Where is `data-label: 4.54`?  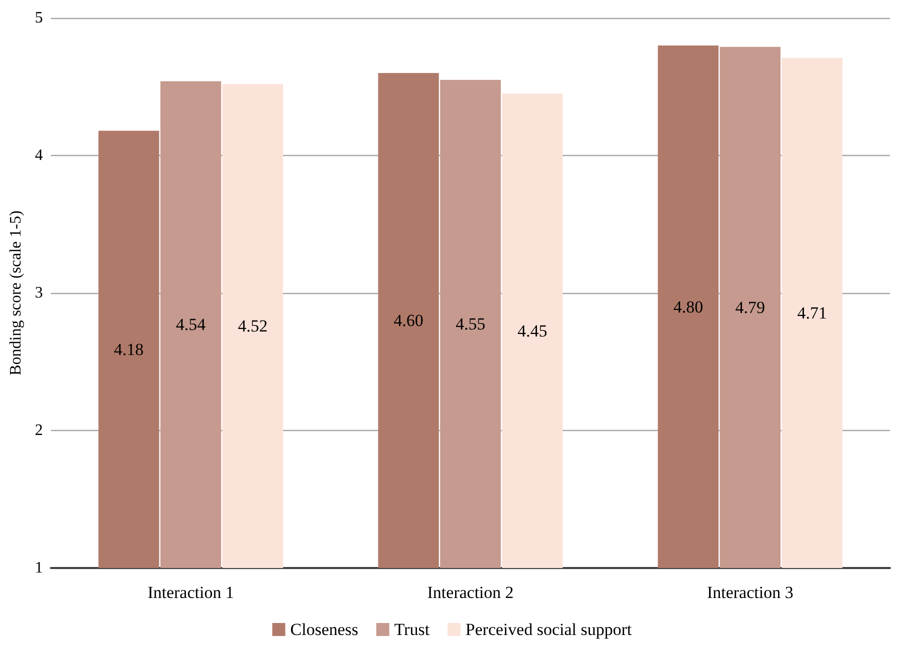
data-label: 4.54 is located at coordinates (191, 324).